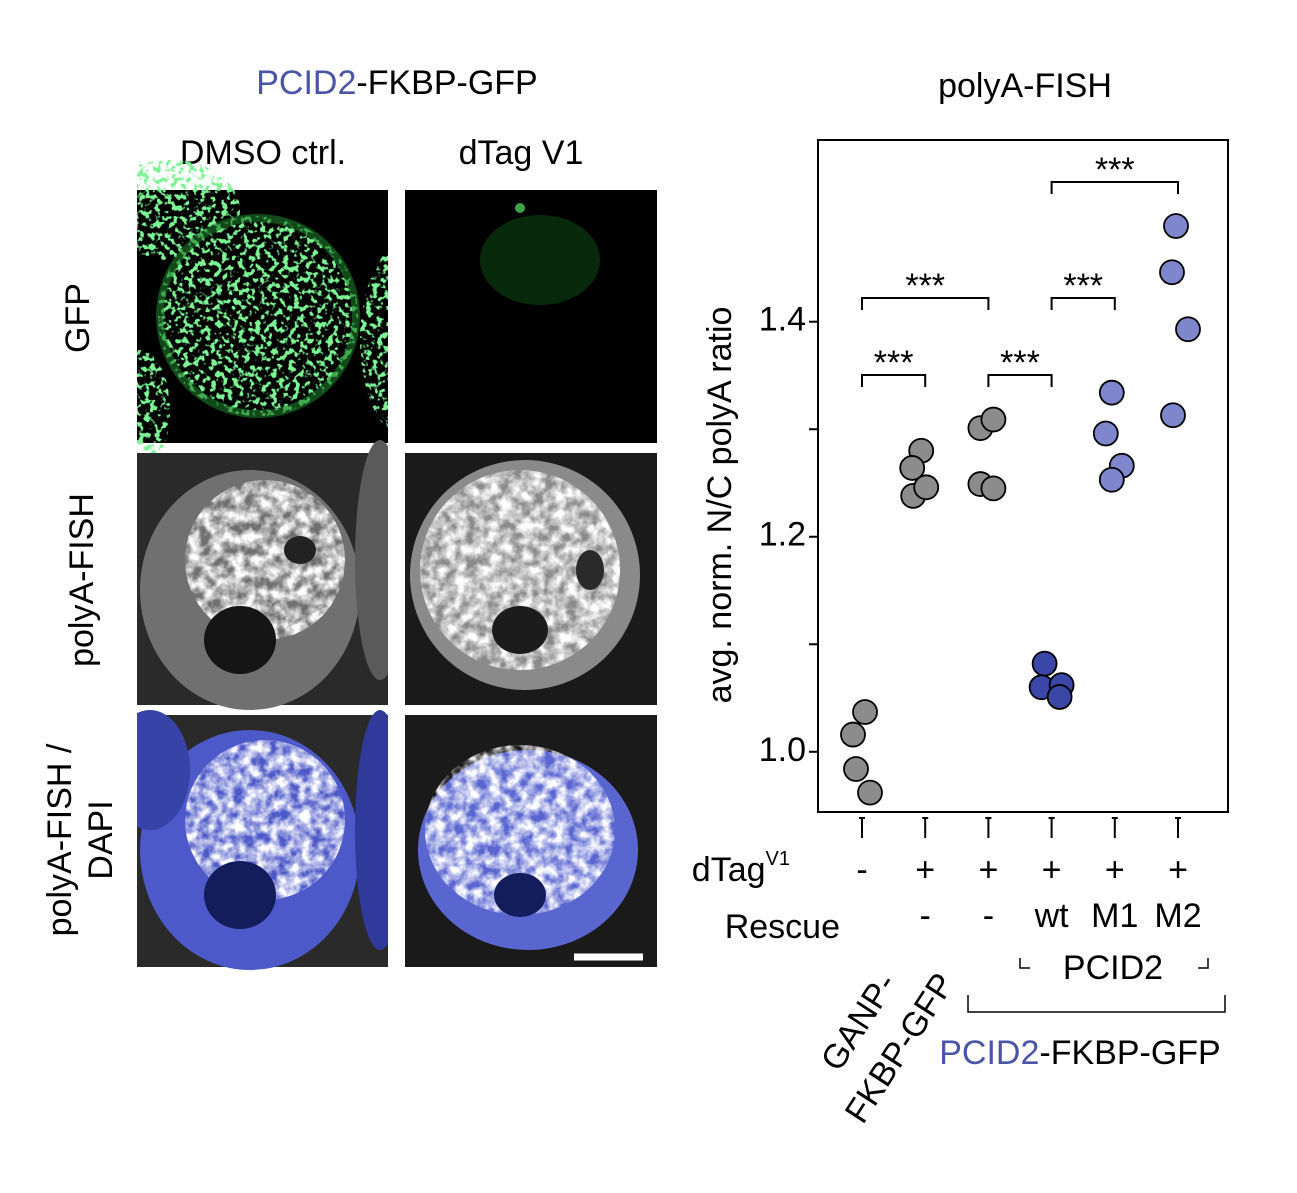 This screenshot has height=1193, width=1297. What do you see at coordinates (78, 318) in the screenshot?
I see `row-label: GFP` at bounding box center [78, 318].